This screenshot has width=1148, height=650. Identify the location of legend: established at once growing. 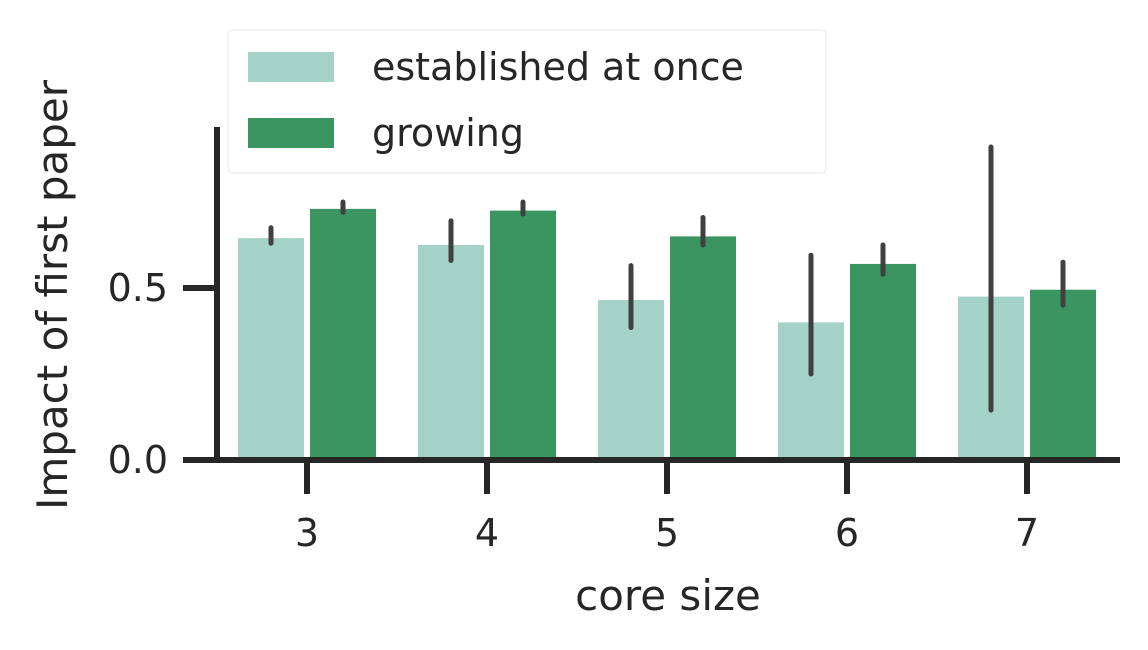
(527, 101).